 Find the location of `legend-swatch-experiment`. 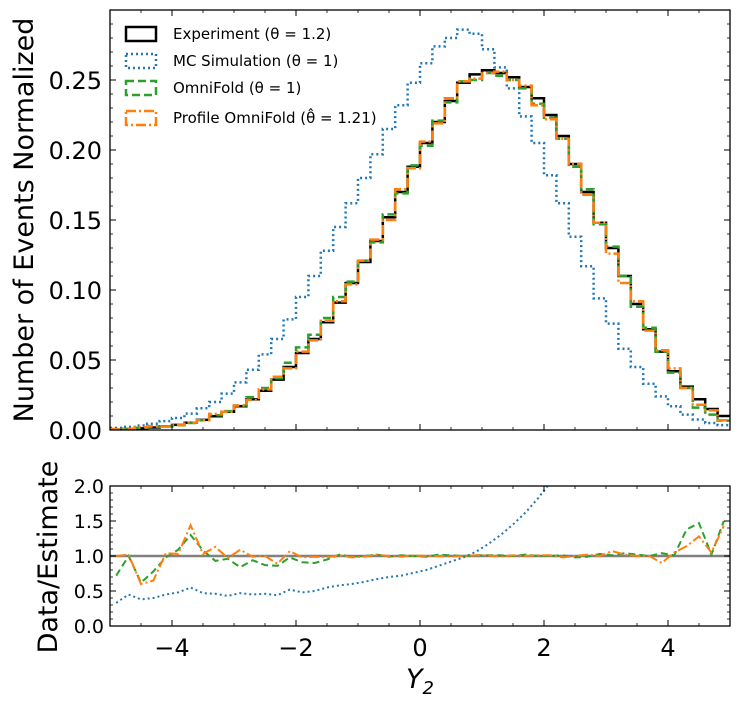

legend-swatch-experiment is located at coordinates (141, 34).